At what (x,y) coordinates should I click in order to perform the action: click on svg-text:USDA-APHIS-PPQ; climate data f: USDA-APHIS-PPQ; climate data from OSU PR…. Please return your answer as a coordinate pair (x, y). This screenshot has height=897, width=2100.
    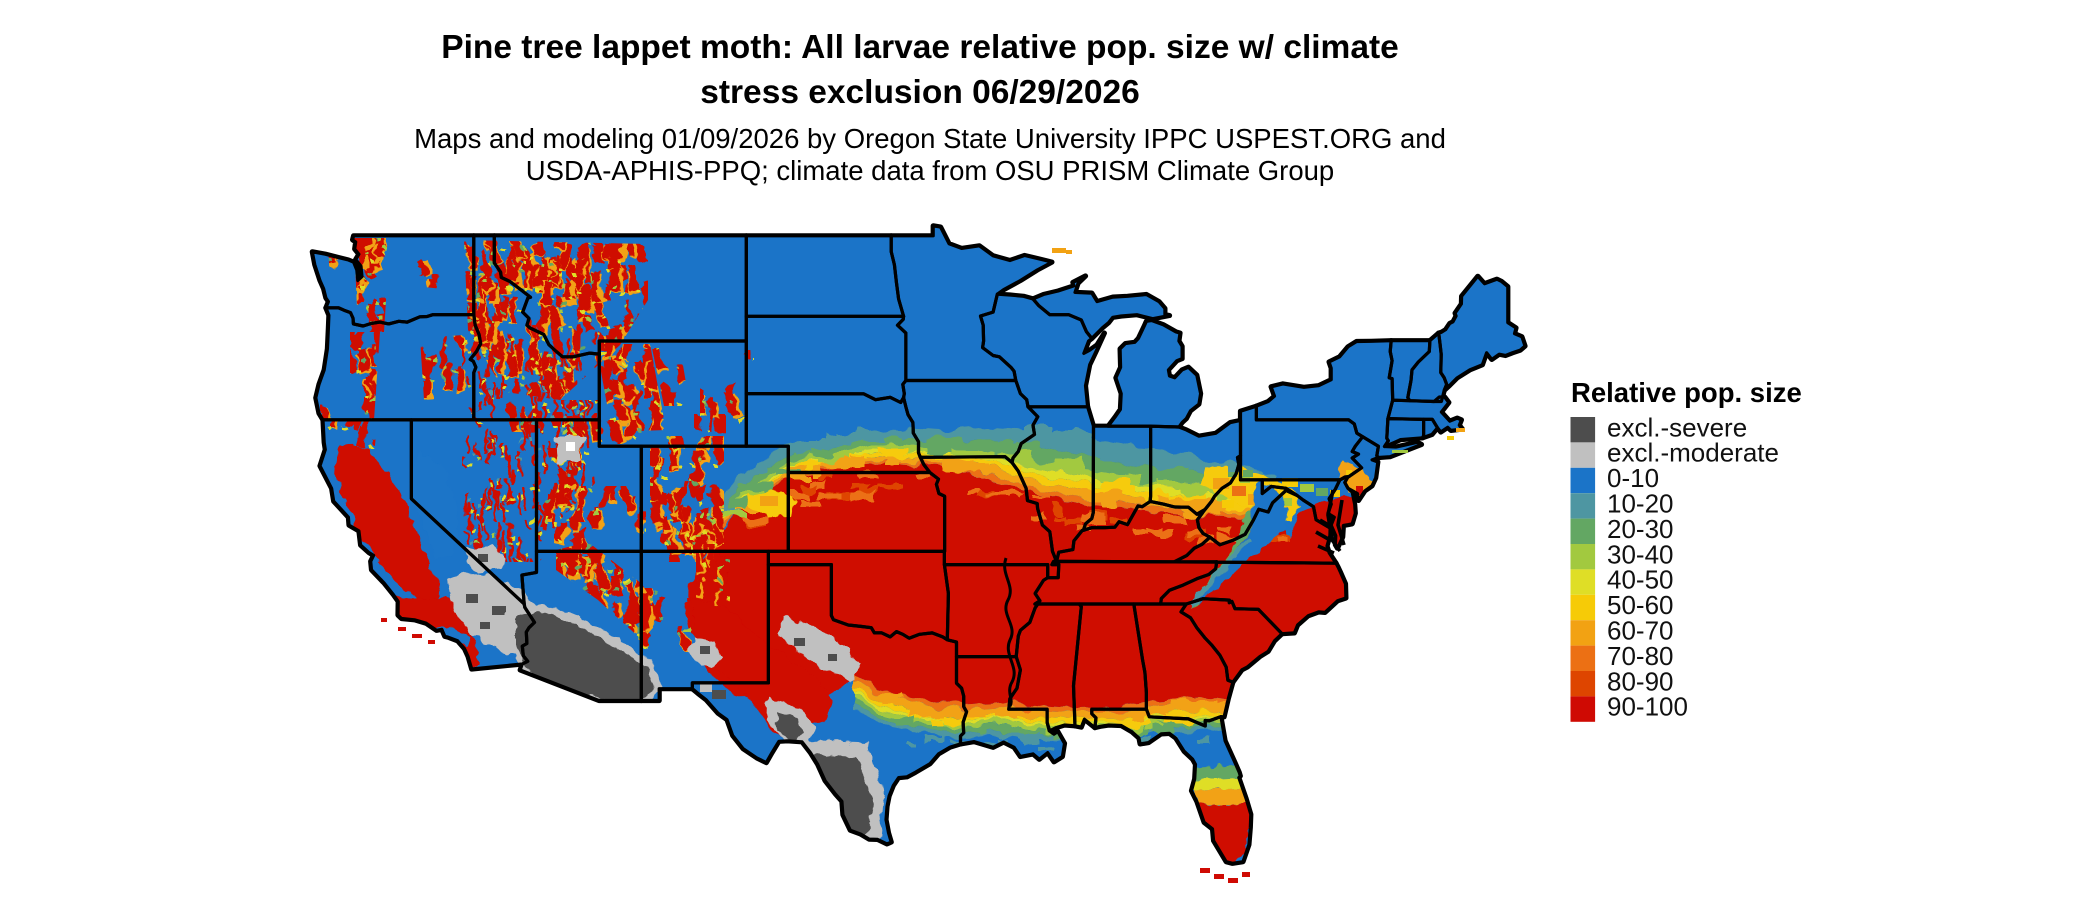
    Looking at the image, I should click on (930, 170).